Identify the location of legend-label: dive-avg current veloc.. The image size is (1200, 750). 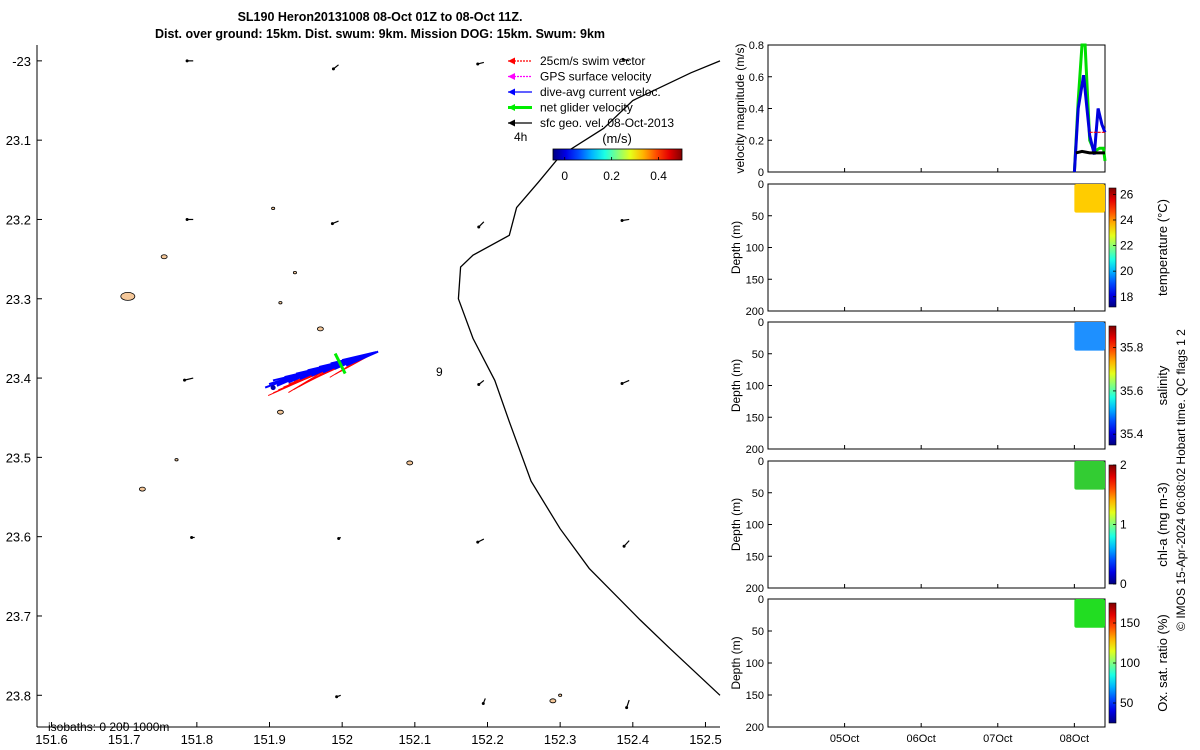
(600, 92).